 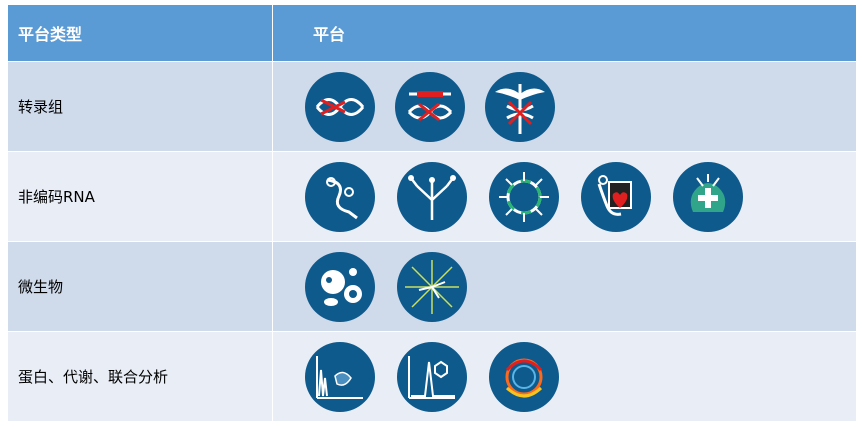 I want to click on dna-scissors-icon, so click(x=340, y=106).